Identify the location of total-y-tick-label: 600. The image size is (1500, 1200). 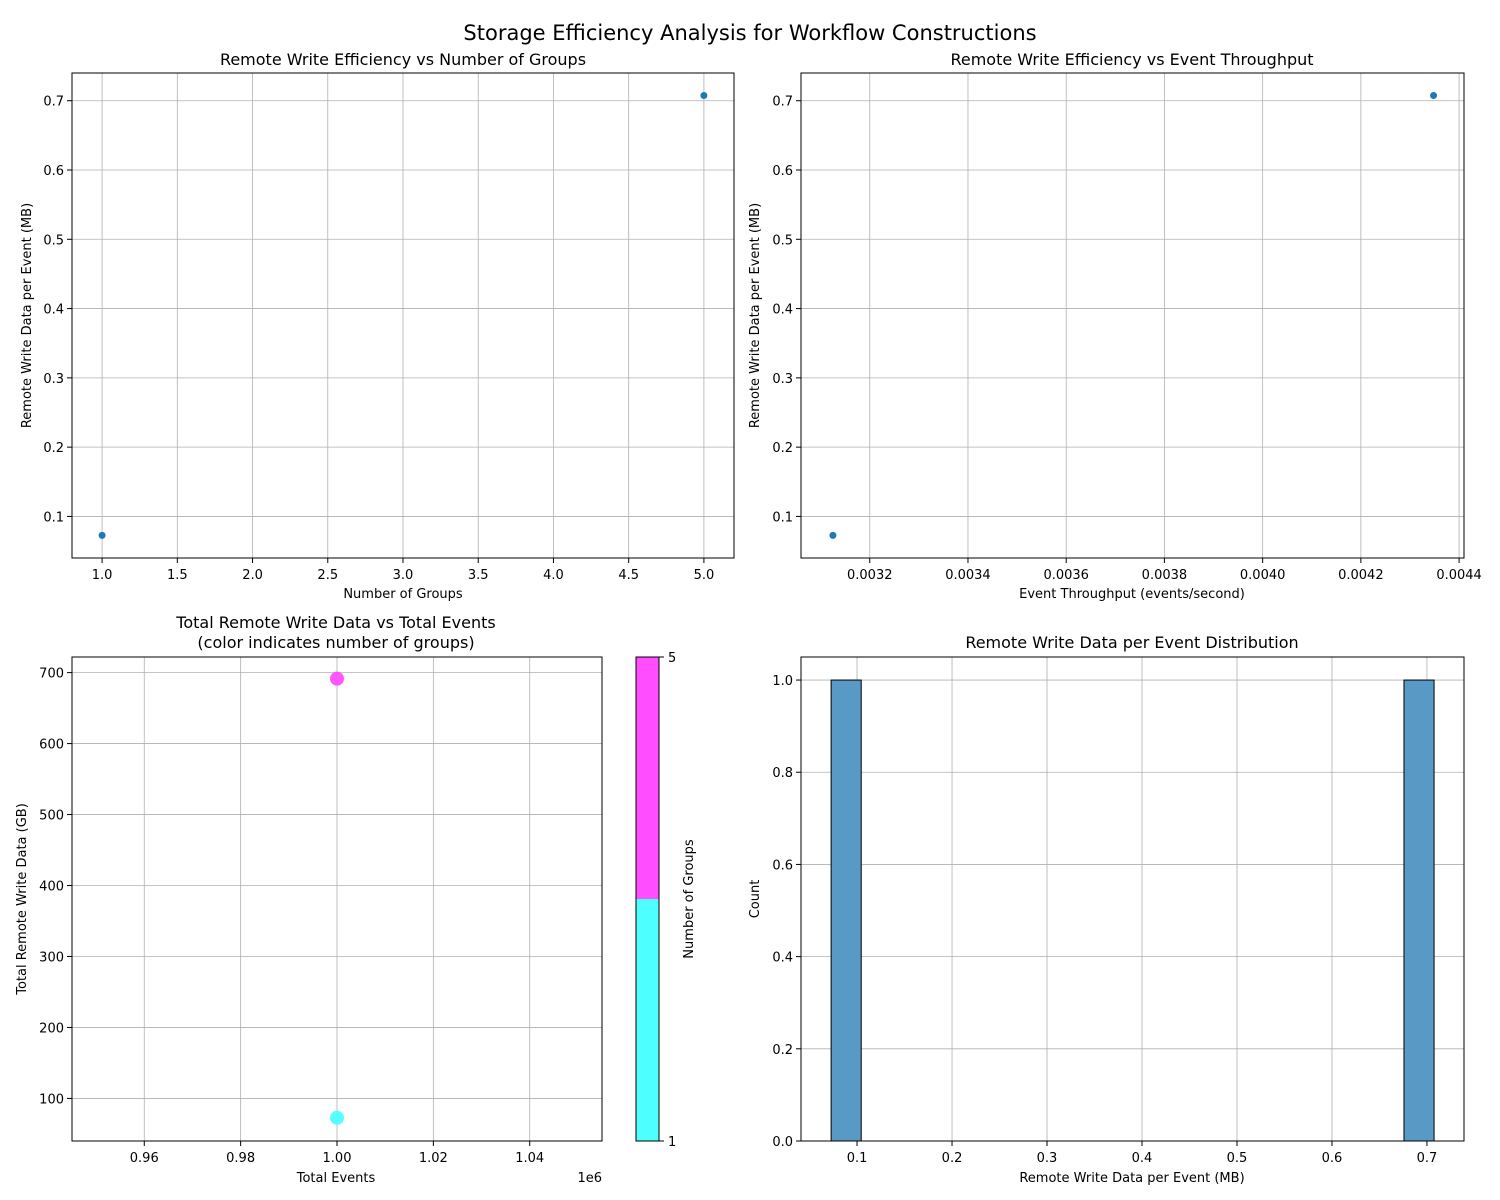
(51, 745).